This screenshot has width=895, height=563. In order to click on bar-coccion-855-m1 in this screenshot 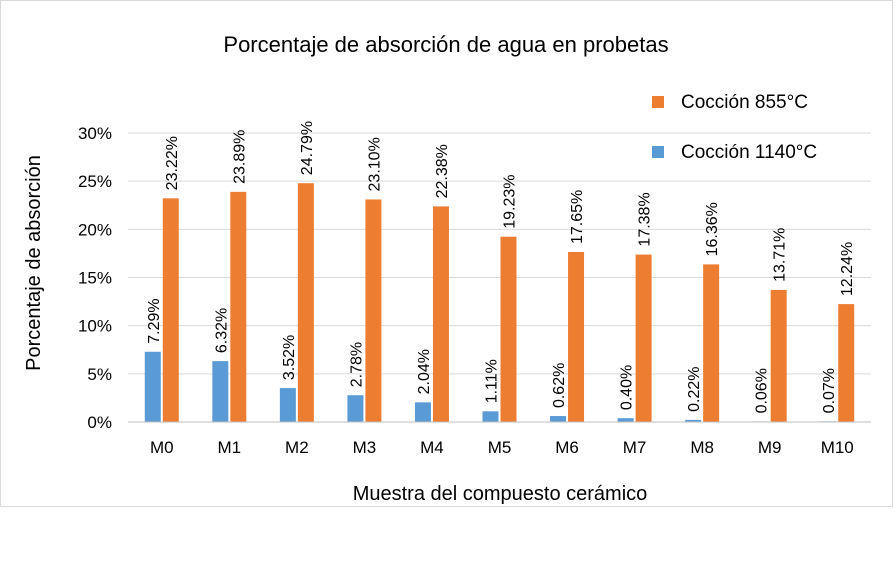, I will do `click(238, 306)`.